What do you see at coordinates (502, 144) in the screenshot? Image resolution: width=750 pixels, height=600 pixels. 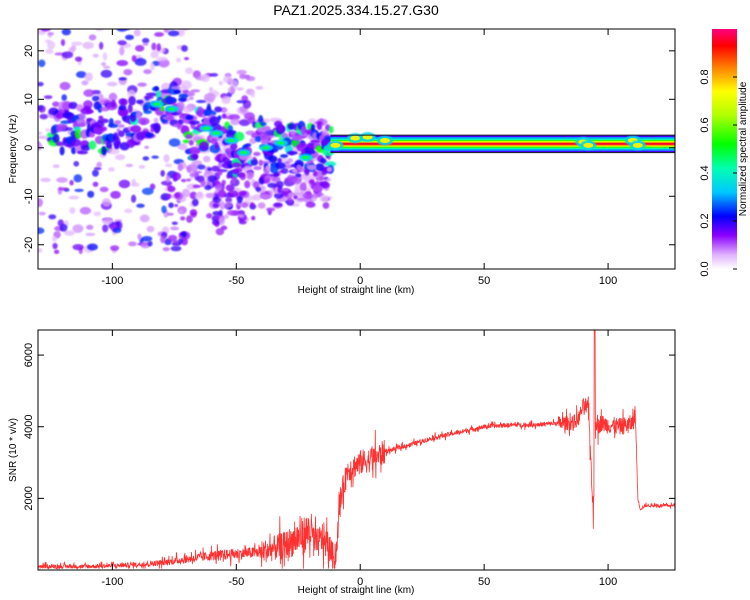 I see `spectrogram-band-layer` at bounding box center [502, 144].